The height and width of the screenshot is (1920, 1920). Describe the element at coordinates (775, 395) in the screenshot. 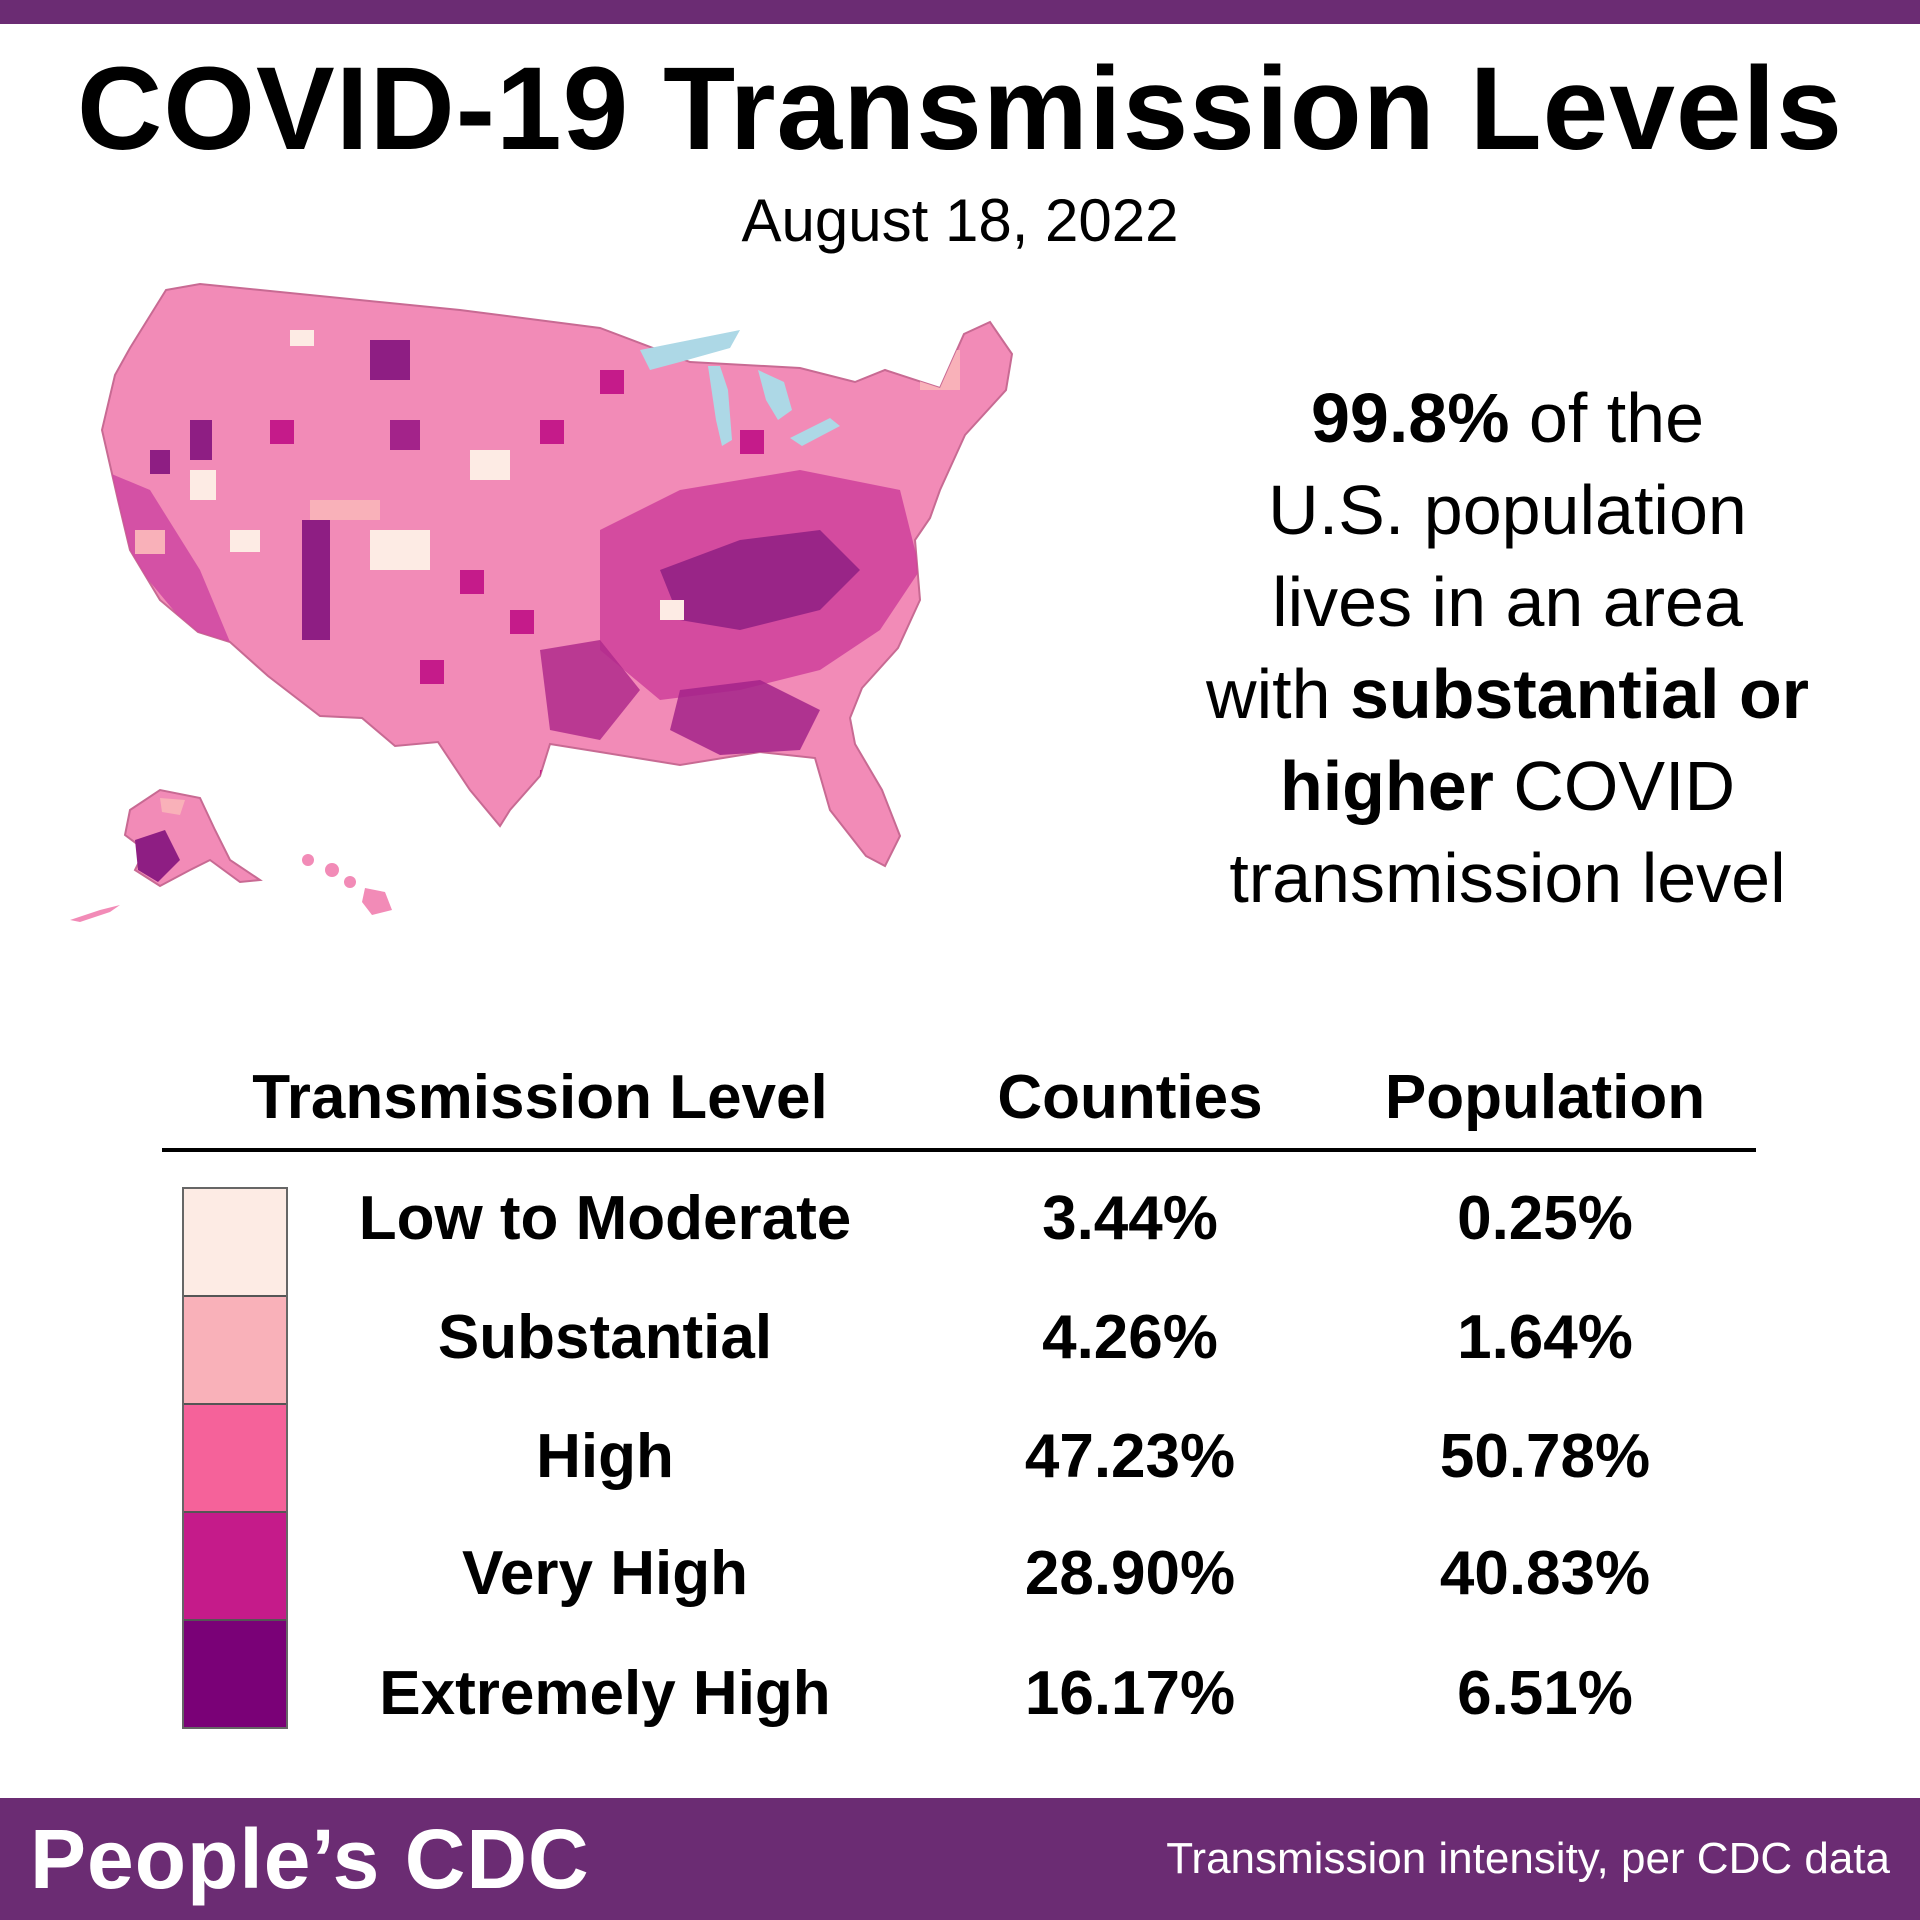

I see `lake-huron` at that location.